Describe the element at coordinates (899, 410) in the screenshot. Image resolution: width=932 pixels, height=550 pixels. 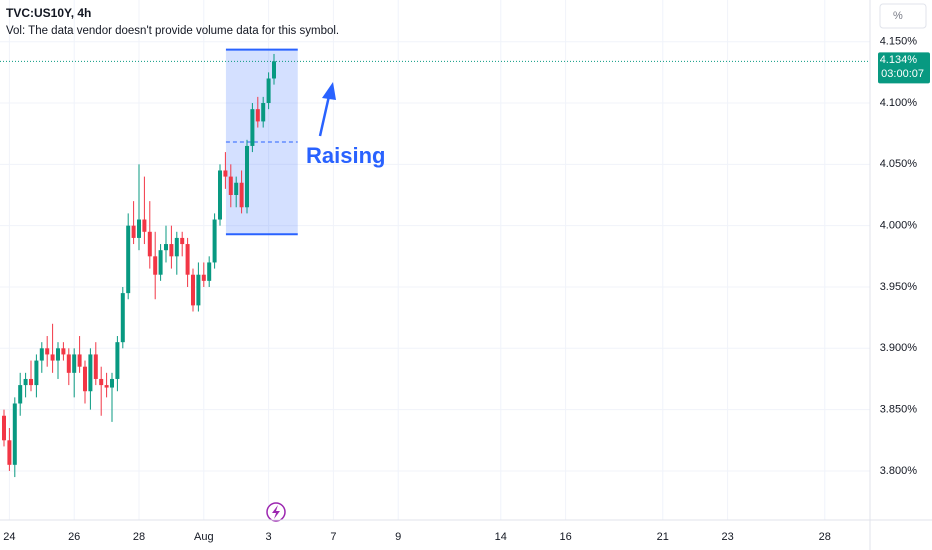
I see `y-tick-label: 3.850%` at that location.